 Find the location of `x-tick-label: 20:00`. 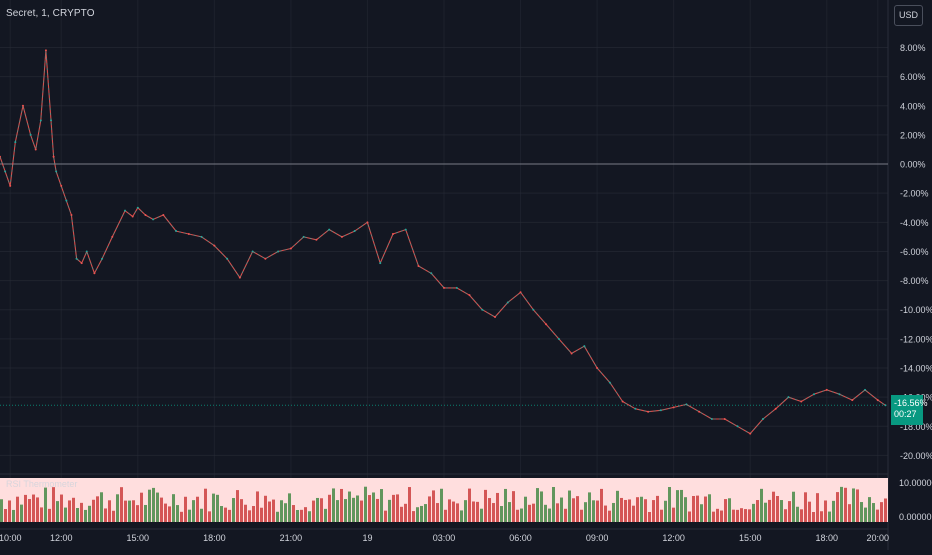

x-tick-label: 20:00 is located at coordinates (878, 538).